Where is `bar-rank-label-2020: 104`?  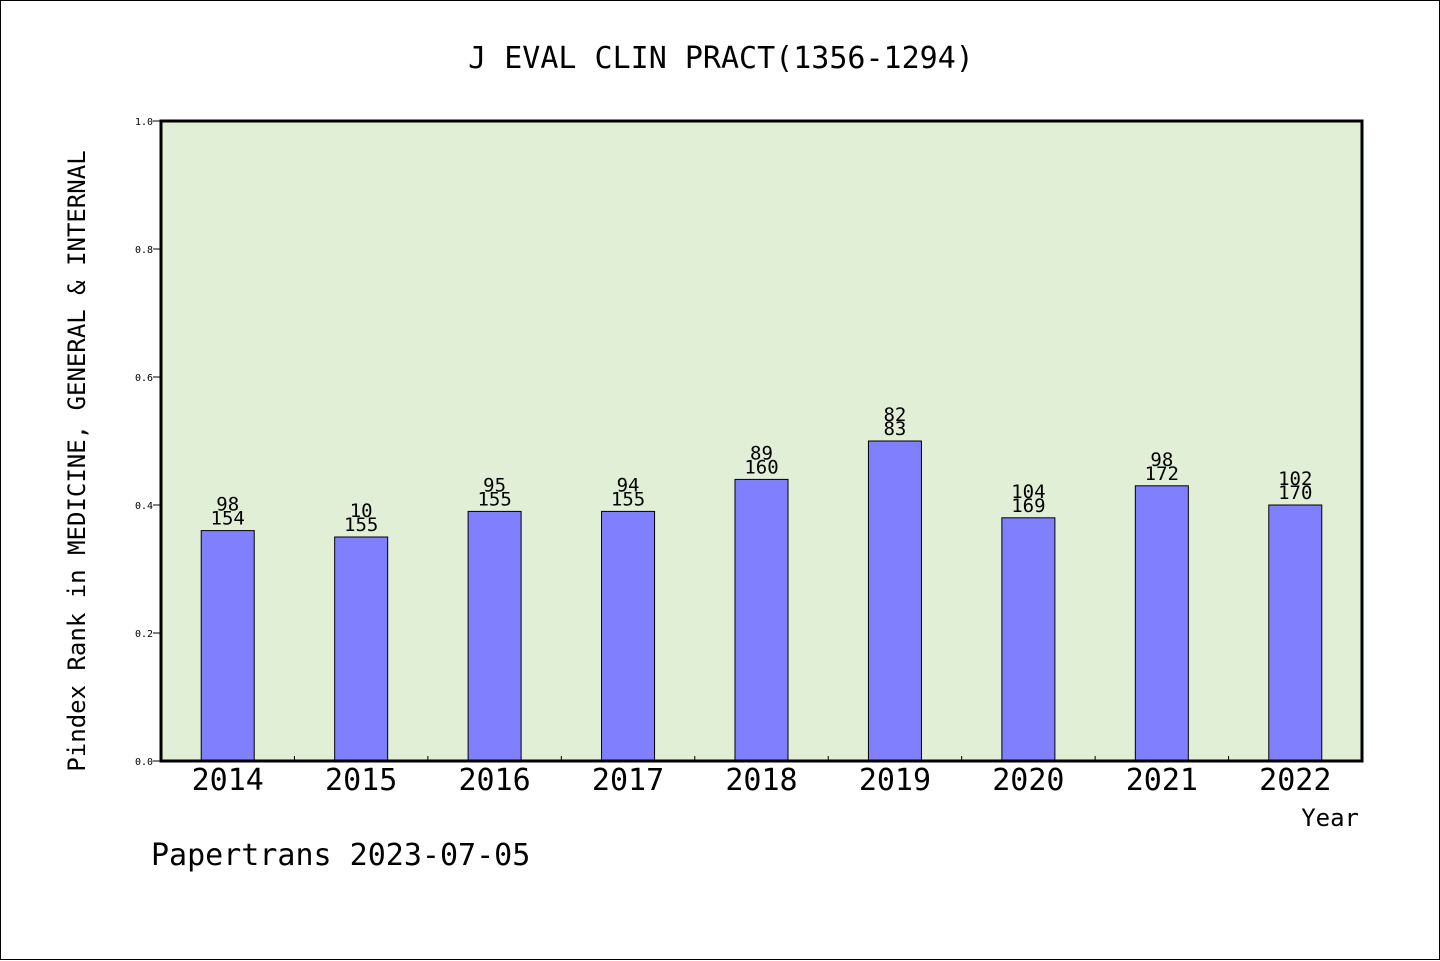
bar-rank-label-2020: 104 is located at coordinates (1028, 492).